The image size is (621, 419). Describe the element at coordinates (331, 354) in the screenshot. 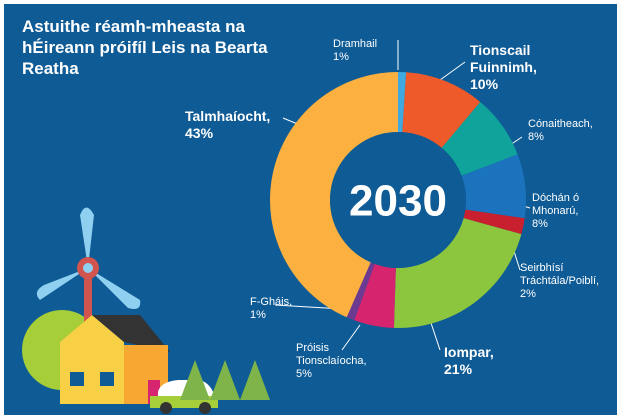

I see `category-label: Próisis Tionsclaíocha,` at that location.